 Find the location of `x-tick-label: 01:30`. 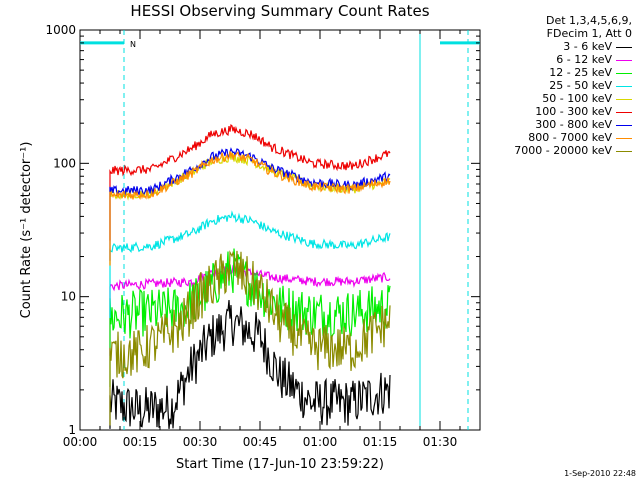

x-tick-label: 01:30 is located at coordinates (440, 442).